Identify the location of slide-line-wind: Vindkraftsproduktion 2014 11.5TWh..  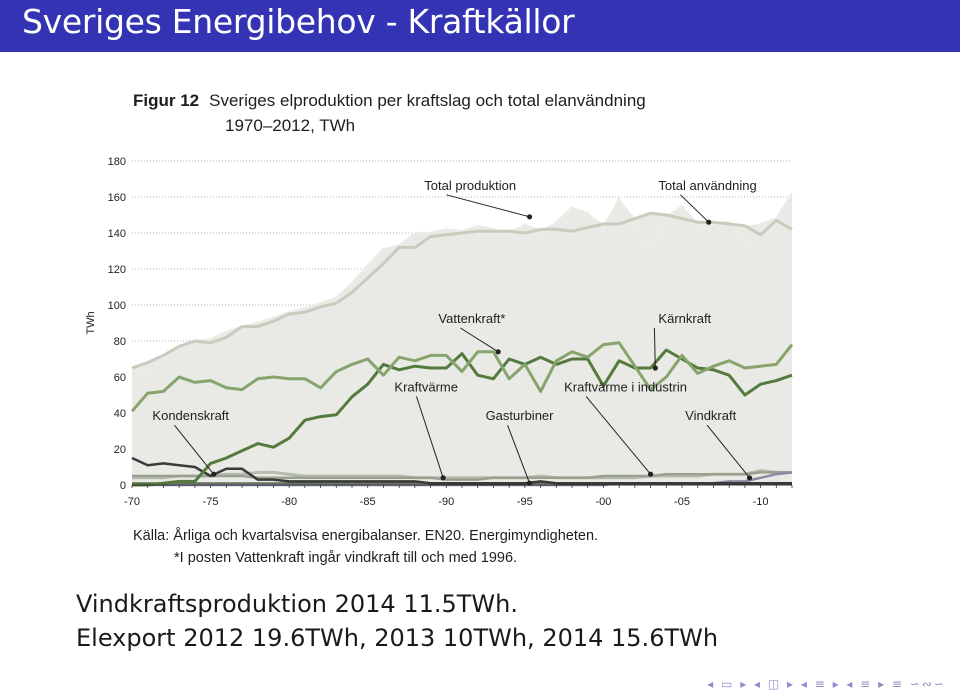
(297, 604).